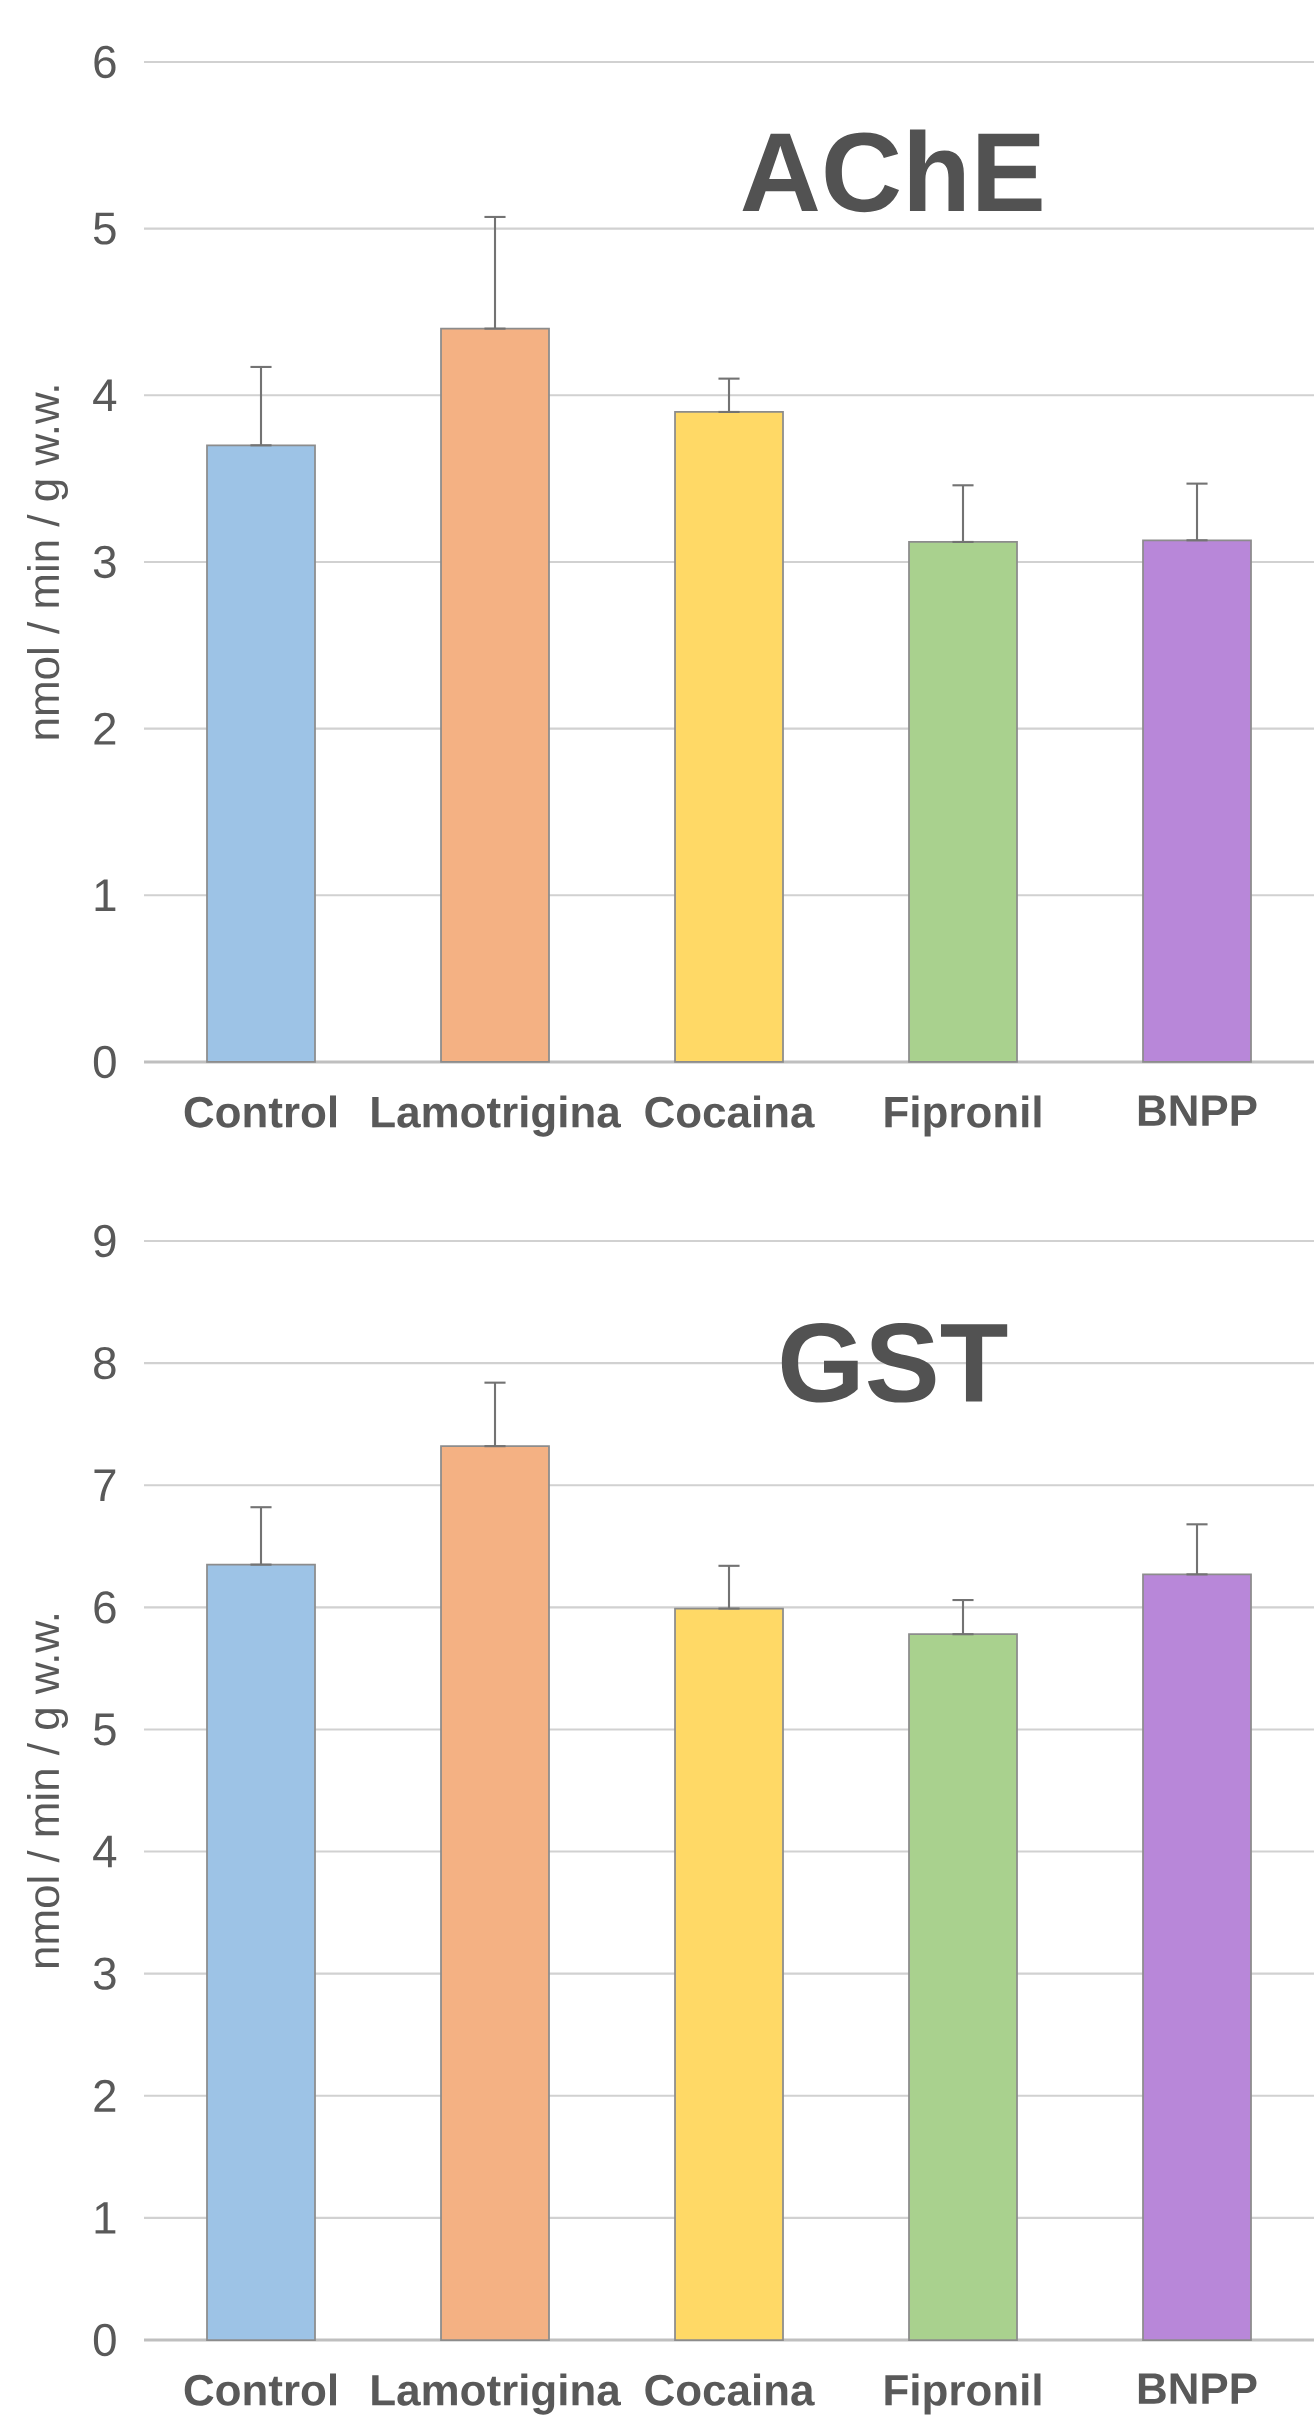 The height and width of the screenshot is (2423, 1314). I want to click on y-tick-label: 9, so click(105, 1241).